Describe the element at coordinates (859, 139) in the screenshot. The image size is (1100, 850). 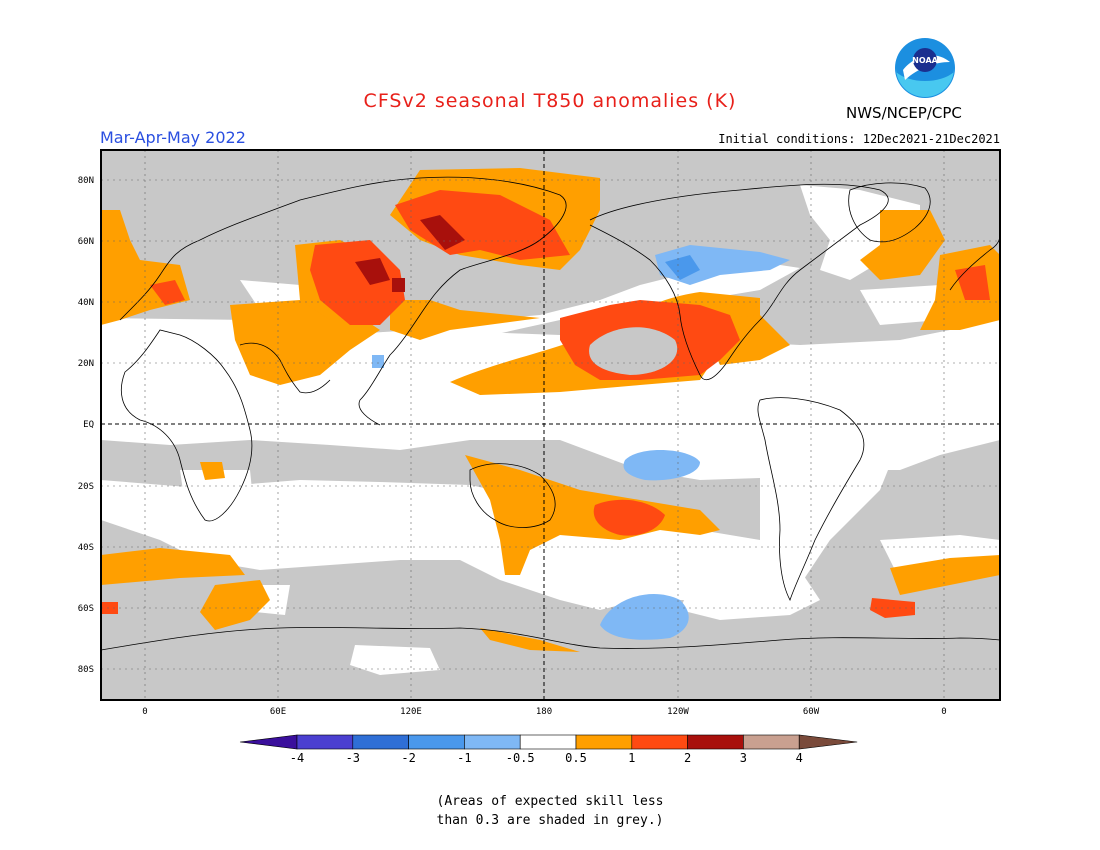
I see `initial-conditions-label: Initial conditions: 12Dec2021-21Dec2021` at that location.